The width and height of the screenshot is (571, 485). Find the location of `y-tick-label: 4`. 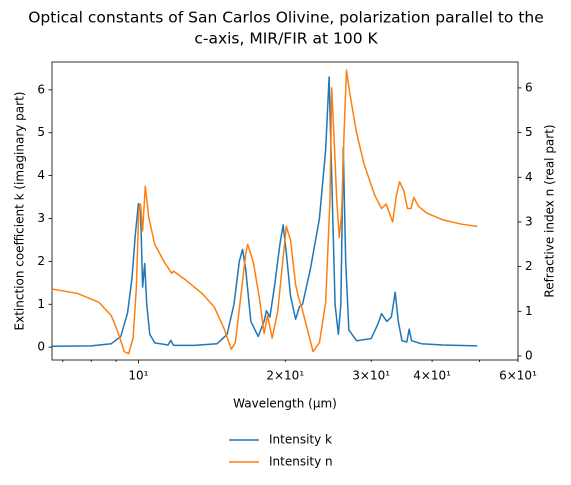

y-tick-label: 4 is located at coordinates (41, 175).